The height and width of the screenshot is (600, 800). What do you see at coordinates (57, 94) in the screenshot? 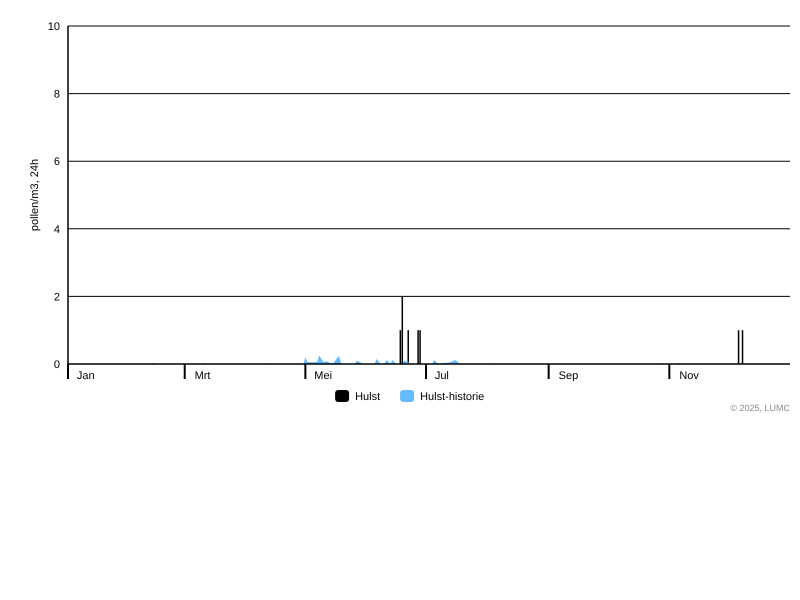
I see `y-tick-label: 8` at bounding box center [57, 94].